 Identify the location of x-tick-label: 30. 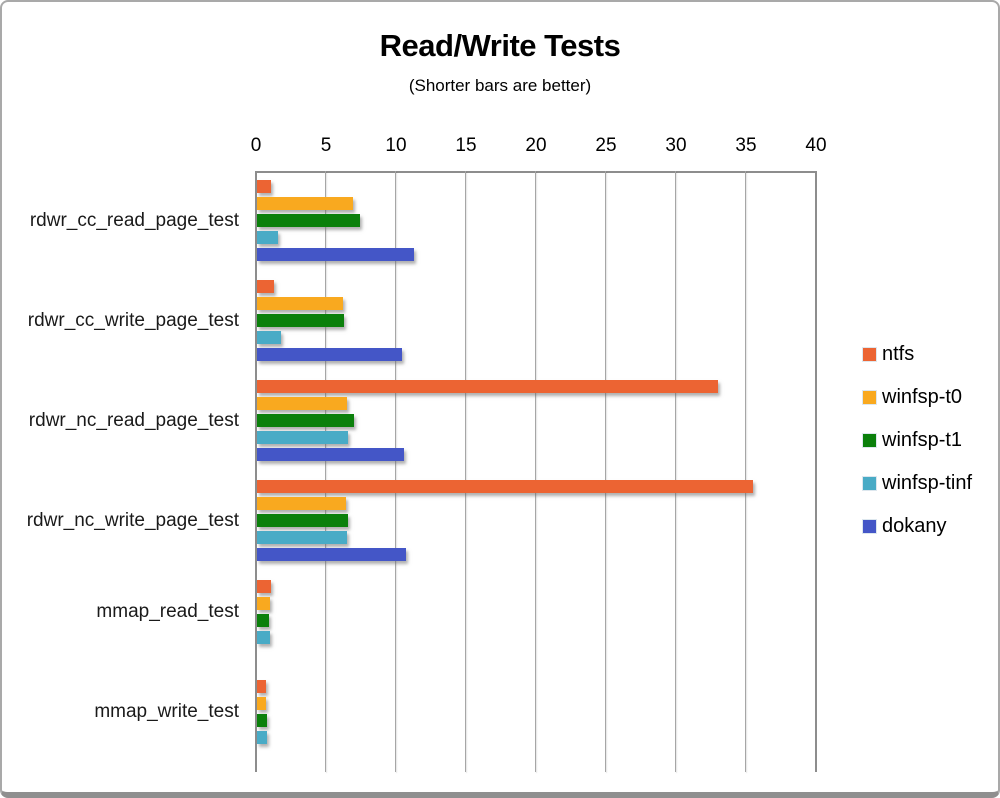
(676, 145).